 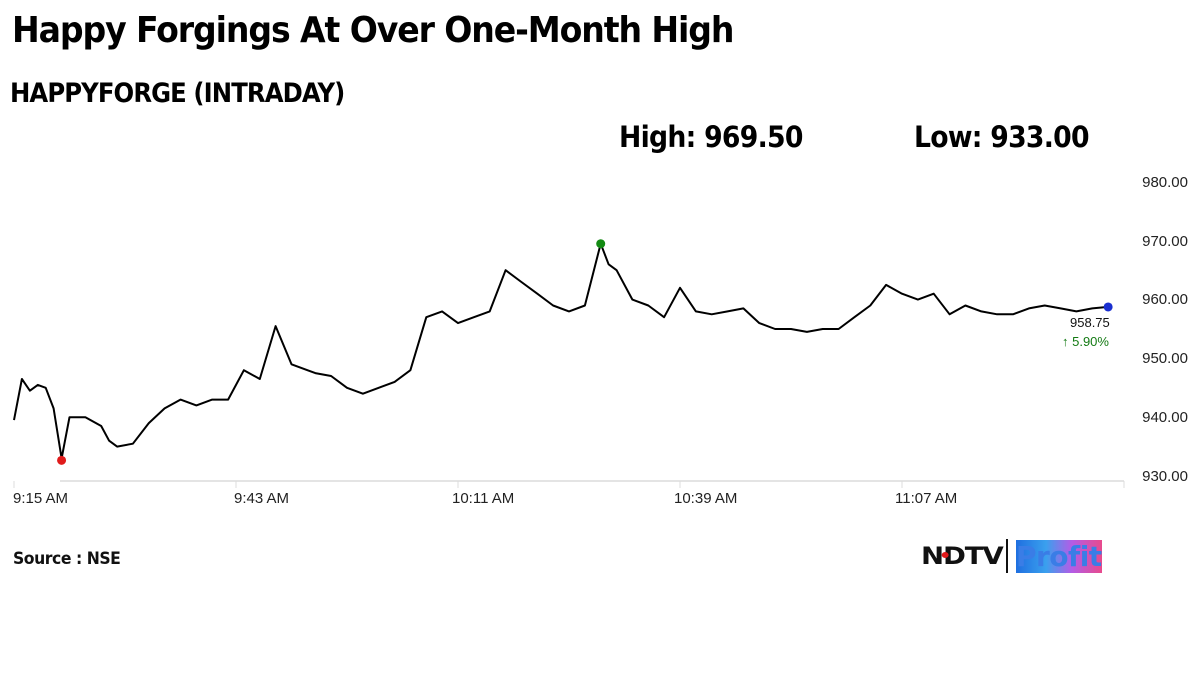 What do you see at coordinates (483, 498) in the screenshot?
I see `x-tick: 10:11 AM` at bounding box center [483, 498].